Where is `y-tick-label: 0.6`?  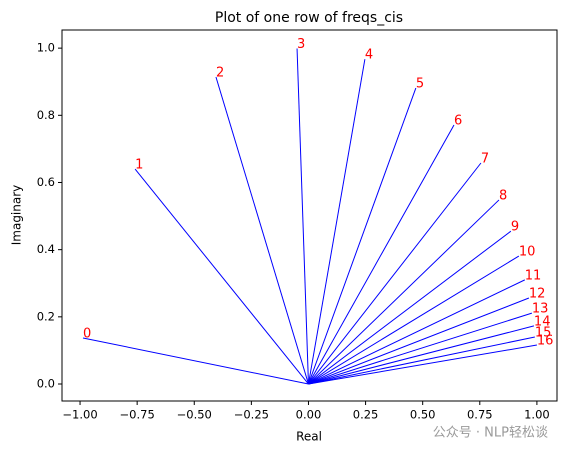 y-tick-label: 0.6 is located at coordinates (46, 182).